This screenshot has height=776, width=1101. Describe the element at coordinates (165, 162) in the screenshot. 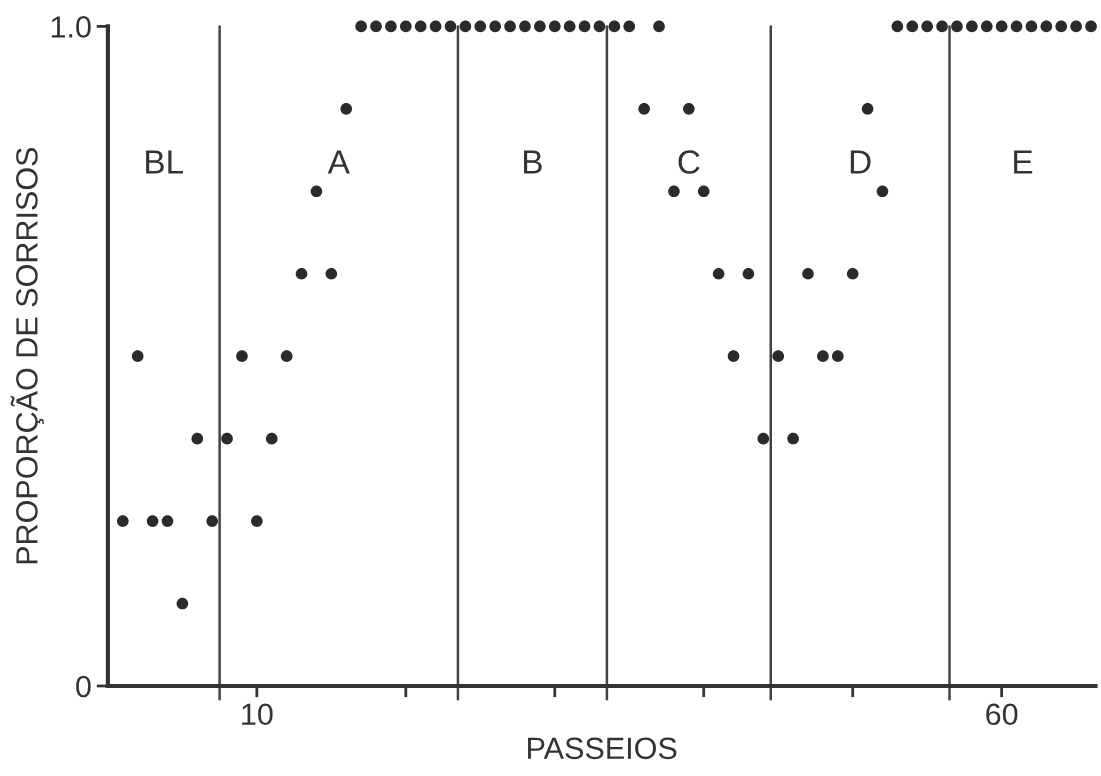

I see `annotation: BL` at that location.